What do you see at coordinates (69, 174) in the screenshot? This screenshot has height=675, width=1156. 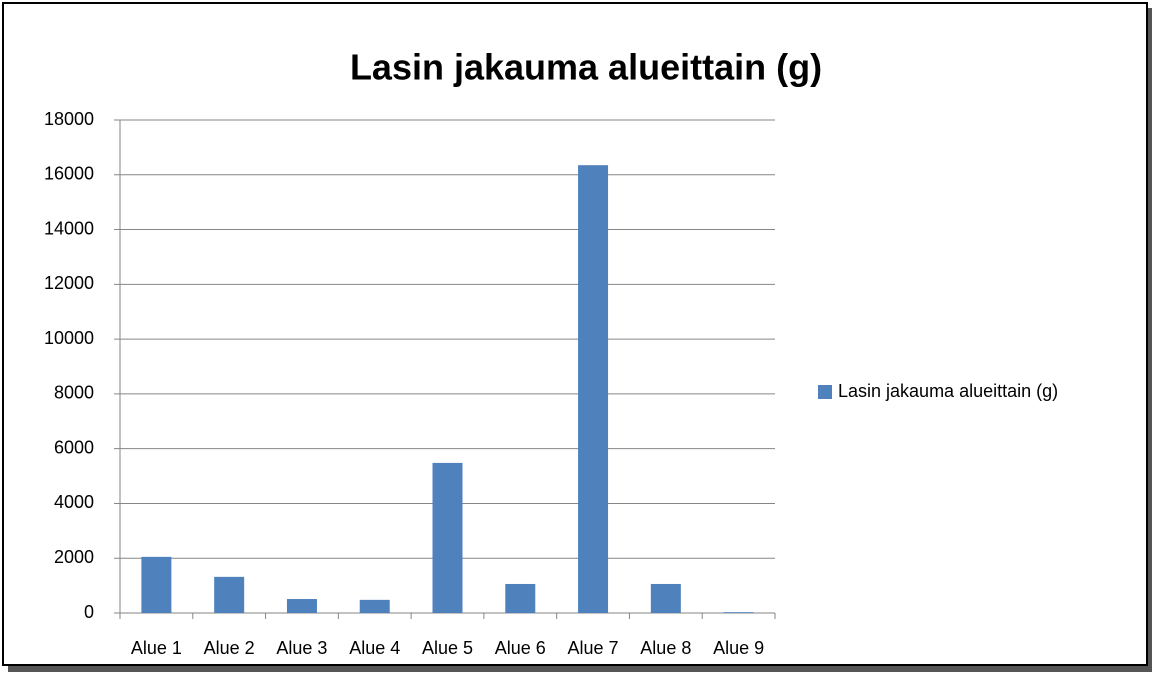 I see `y-tick-label: 16000` at bounding box center [69, 174].